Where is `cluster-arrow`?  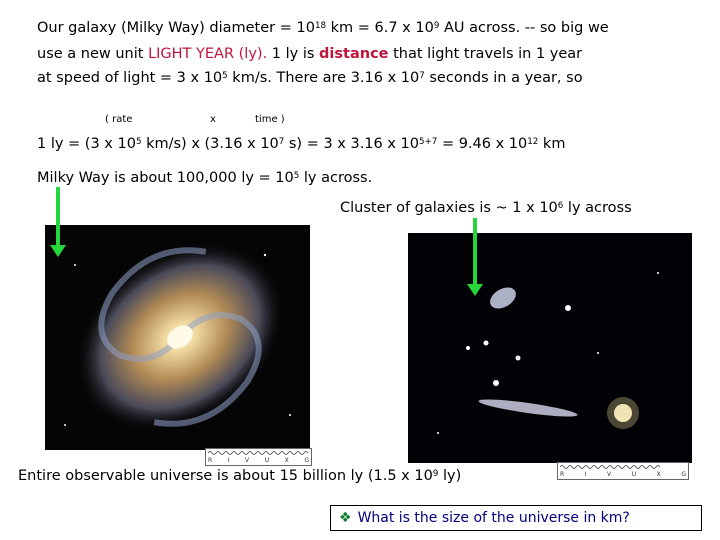
cluster-arrow is located at coordinates (475, 257).